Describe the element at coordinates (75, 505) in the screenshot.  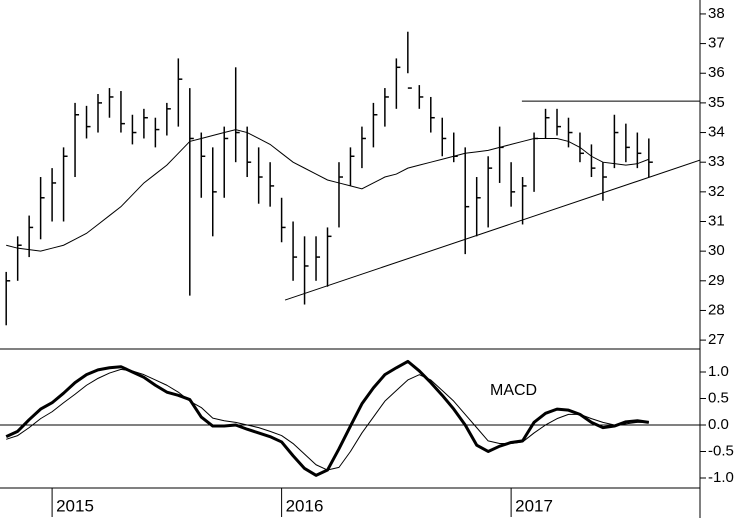
I see `x-tick-label: 2015` at that location.